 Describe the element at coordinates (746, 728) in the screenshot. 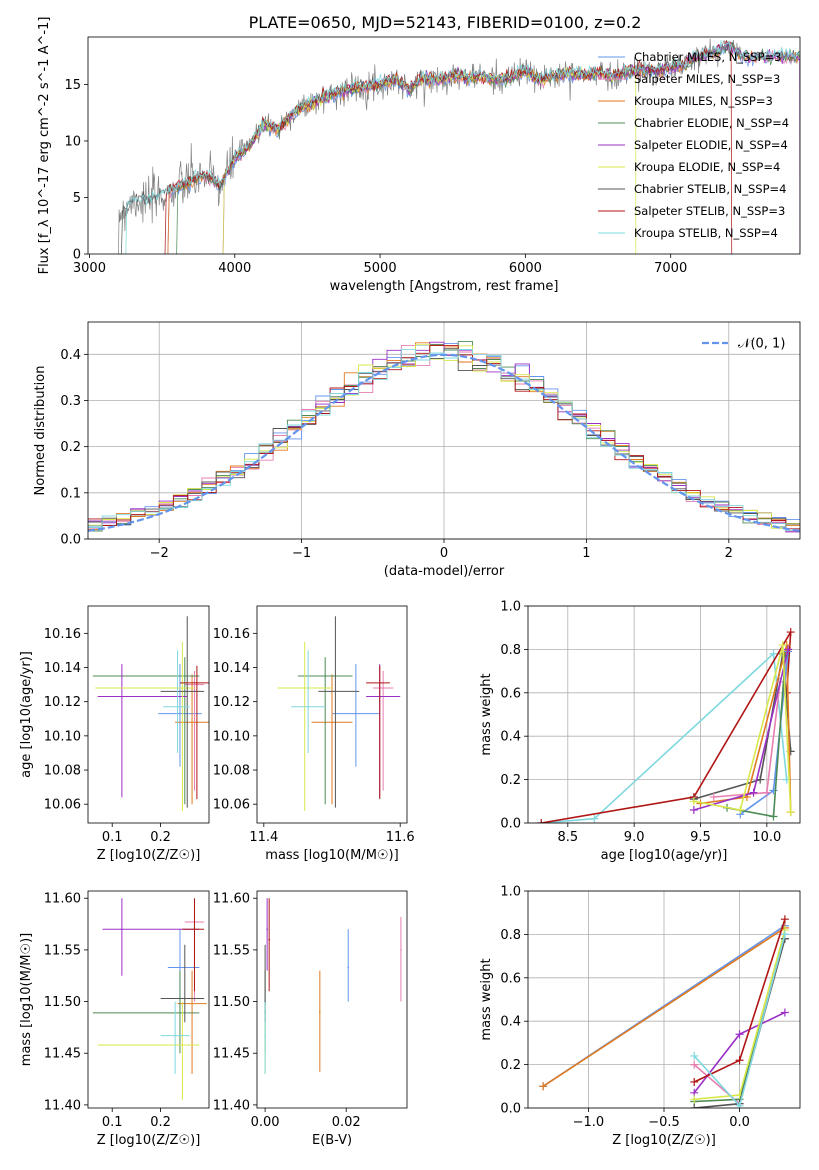

I see `weight-line-kroupa_miles` at that location.